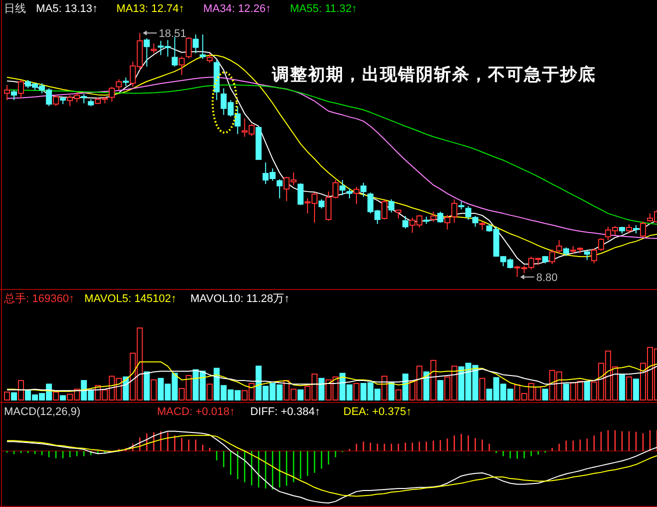 The height and width of the screenshot is (507, 657). I want to click on annotation: 调整初期，出现错阴斩杀，不可急于抄底, so click(433, 75).